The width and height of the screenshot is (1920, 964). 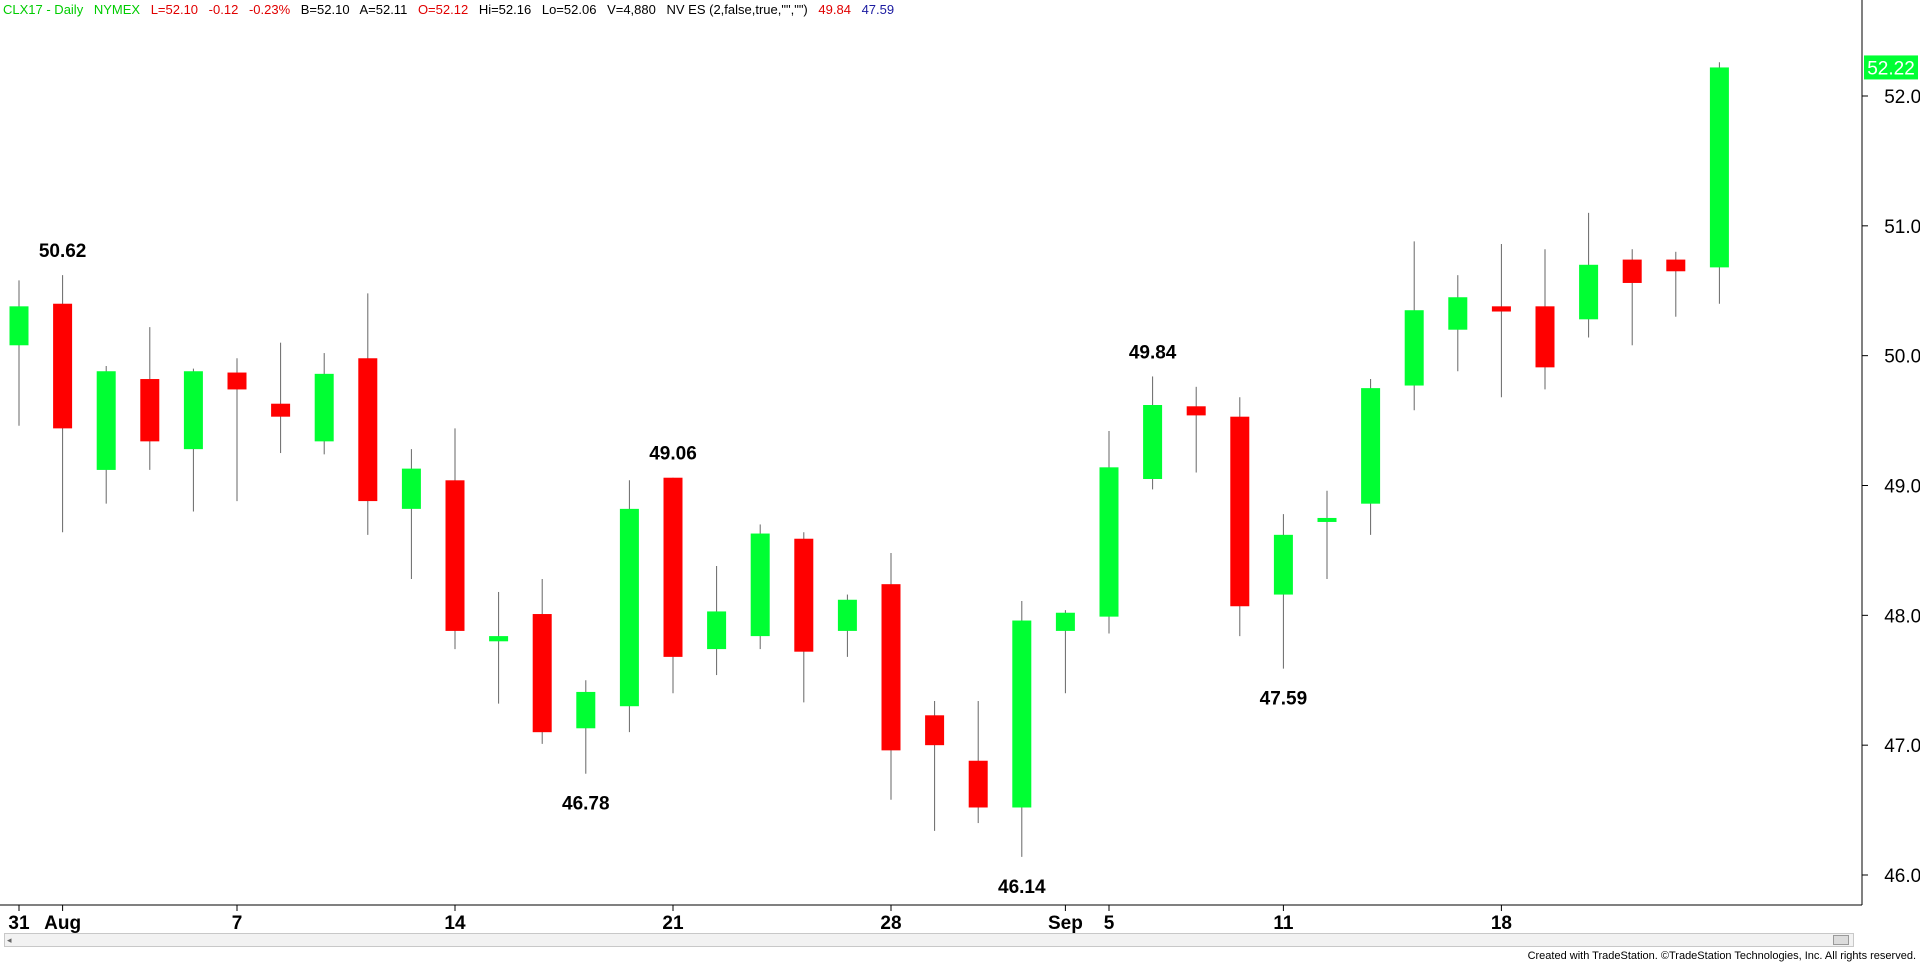 I want to click on x-tick-label: Aug, so click(x=62, y=923).